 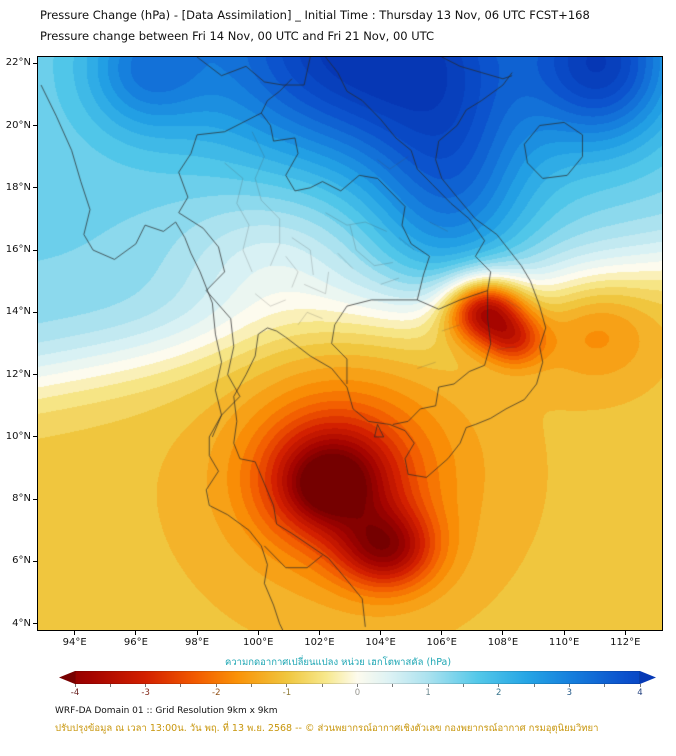 What do you see at coordinates (564, 642) in the screenshot?
I see `lon-tick-label: 110°E` at bounding box center [564, 642].